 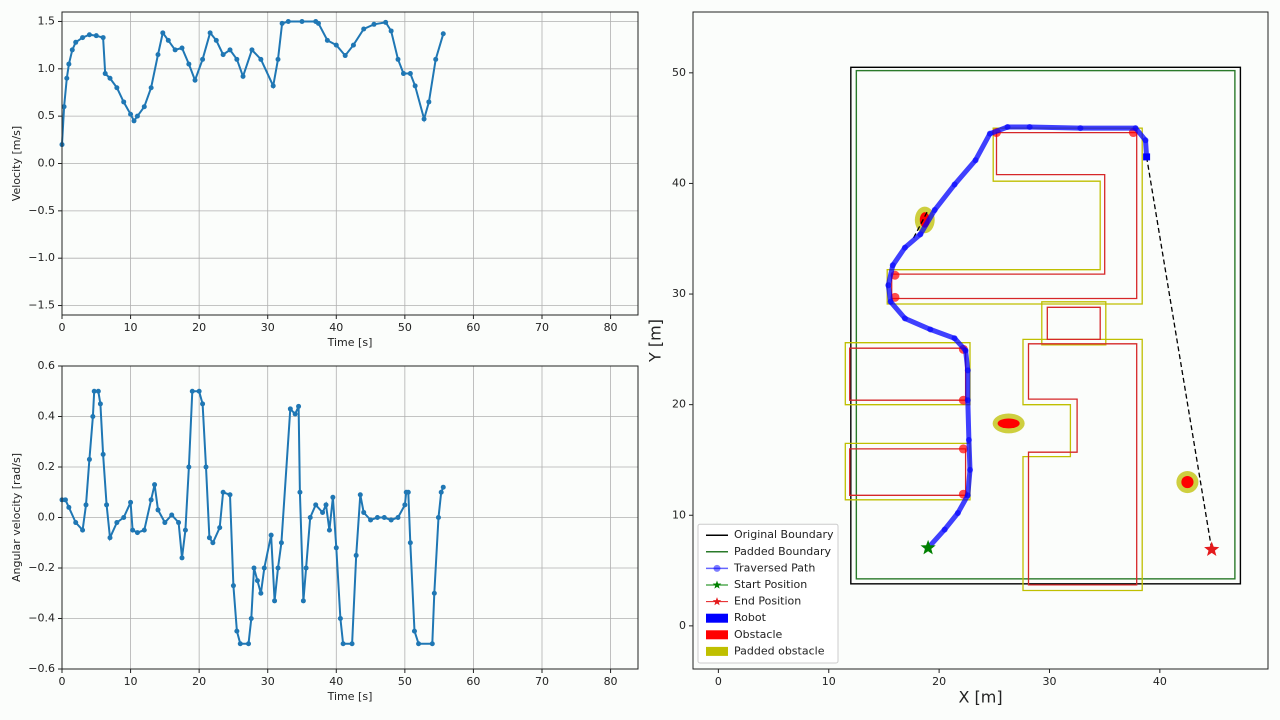 What do you see at coordinates (770, 584) in the screenshot?
I see `legend-label: Start Position` at bounding box center [770, 584].